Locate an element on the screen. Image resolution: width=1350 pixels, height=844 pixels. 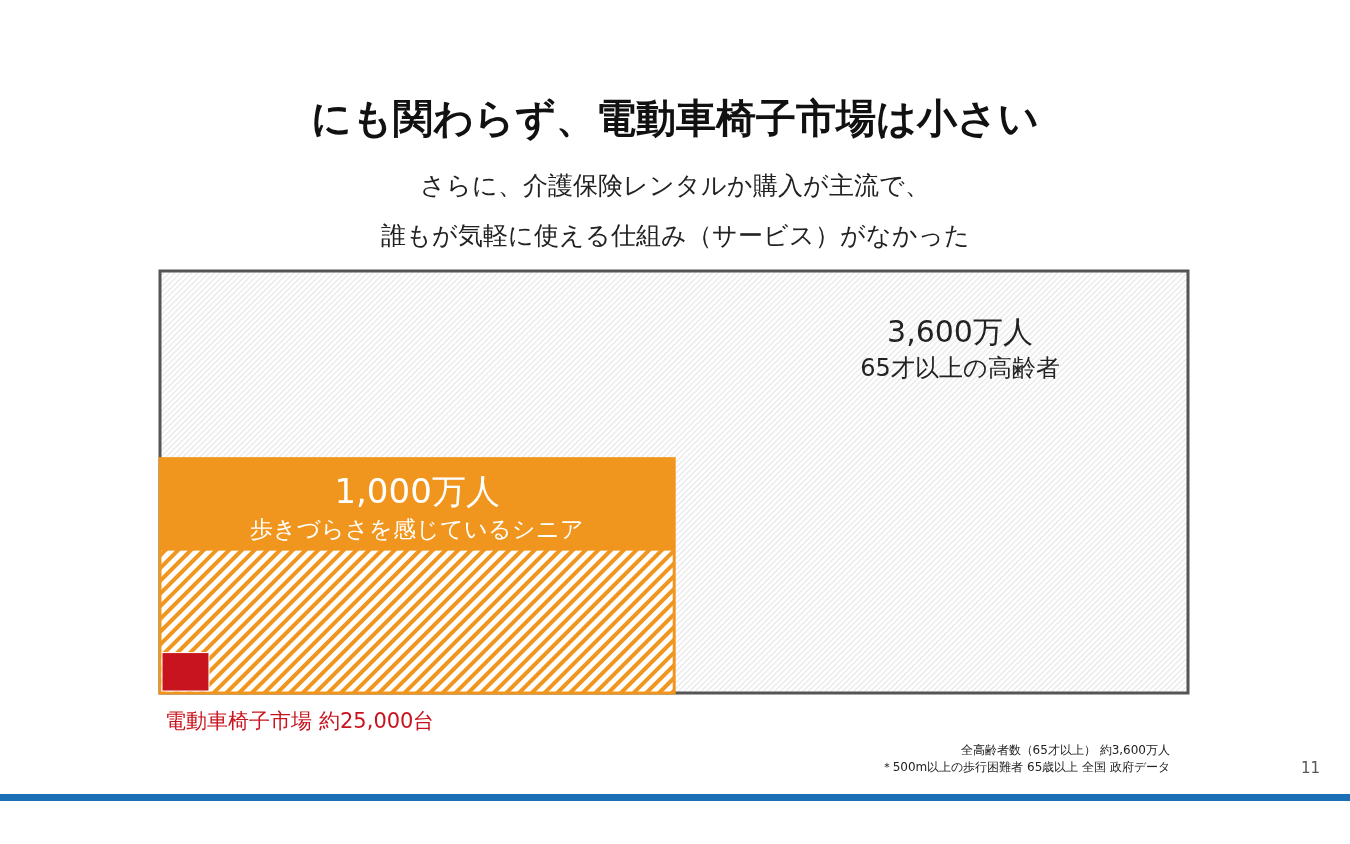
text: にも関わらず、電動車椅子市場は小さい is located at coordinates (675, 118).